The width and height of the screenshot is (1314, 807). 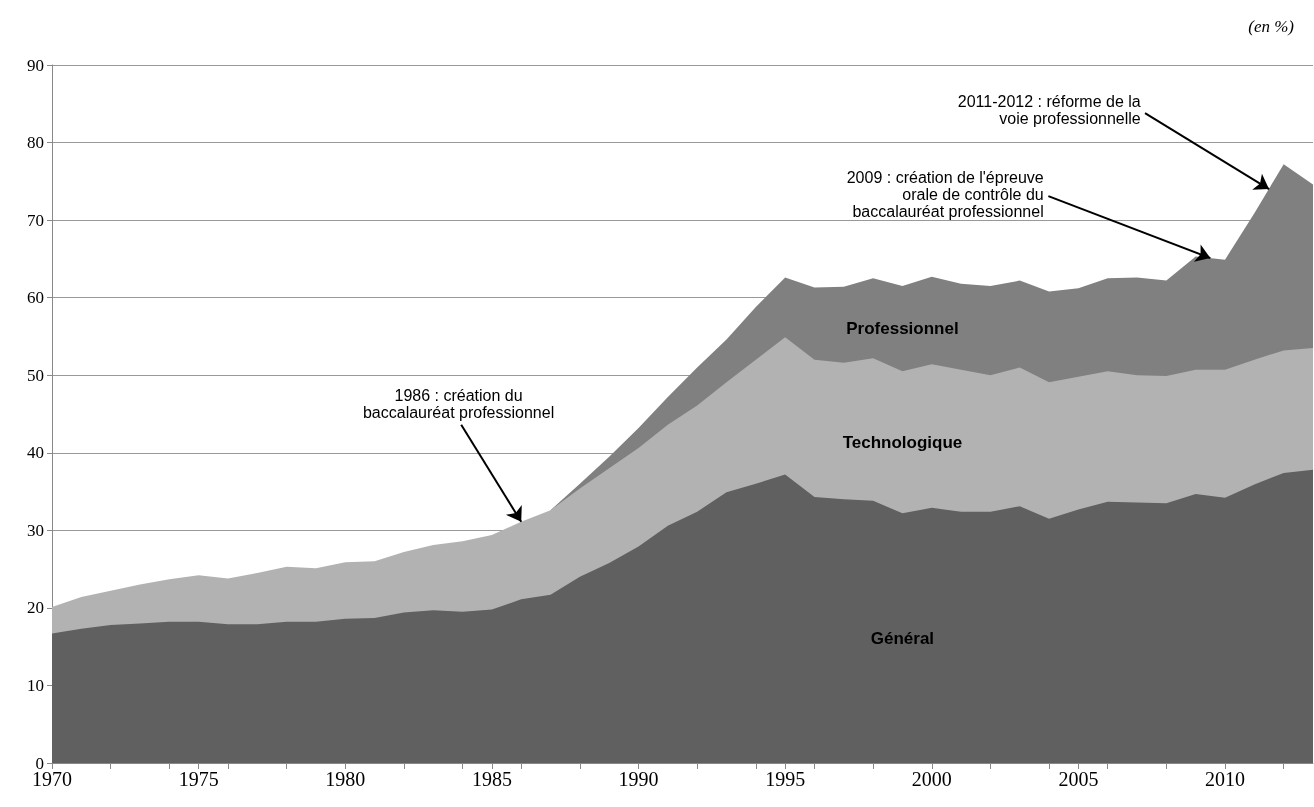 I want to click on x-tick-label: 1980, so click(x=345, y=779).